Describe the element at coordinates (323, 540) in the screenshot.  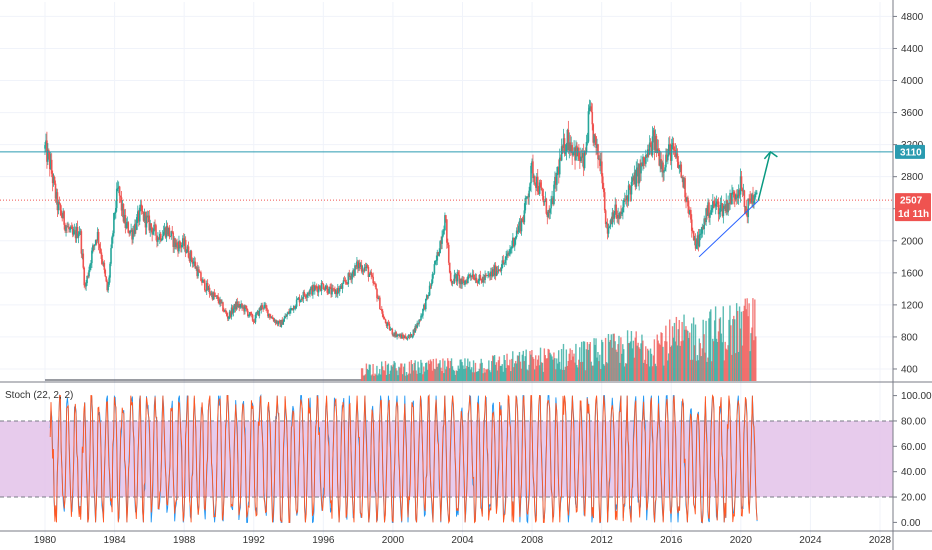
I see `time-tick-label: 1996` at that location.